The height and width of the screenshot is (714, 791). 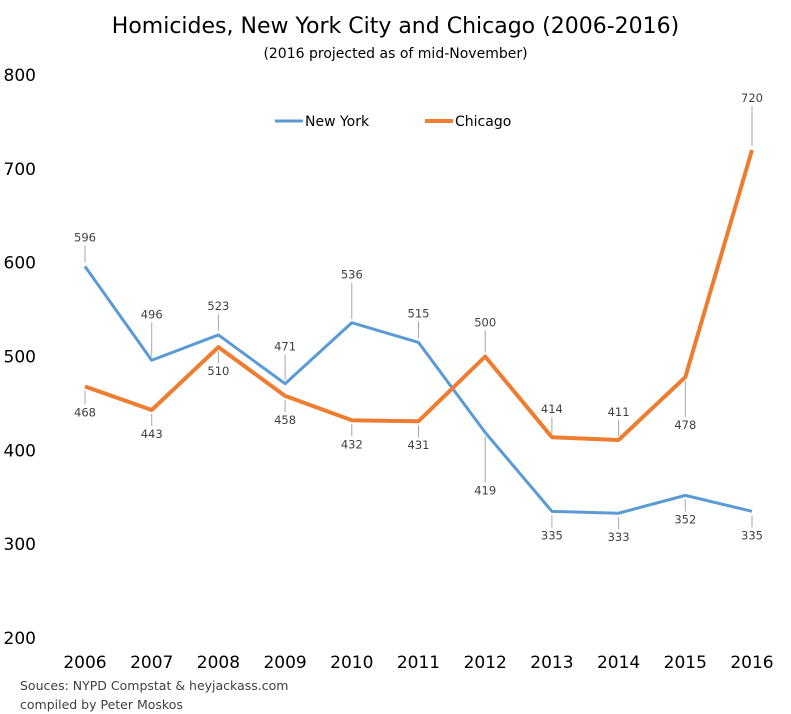 I want to click on data-label: 536, so click(x=352, y=275).